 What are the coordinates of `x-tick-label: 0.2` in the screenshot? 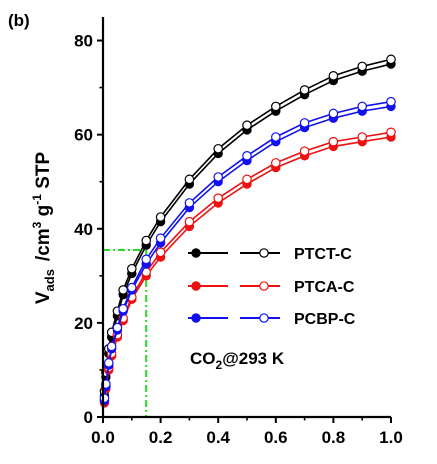 It's located at (161, 437).